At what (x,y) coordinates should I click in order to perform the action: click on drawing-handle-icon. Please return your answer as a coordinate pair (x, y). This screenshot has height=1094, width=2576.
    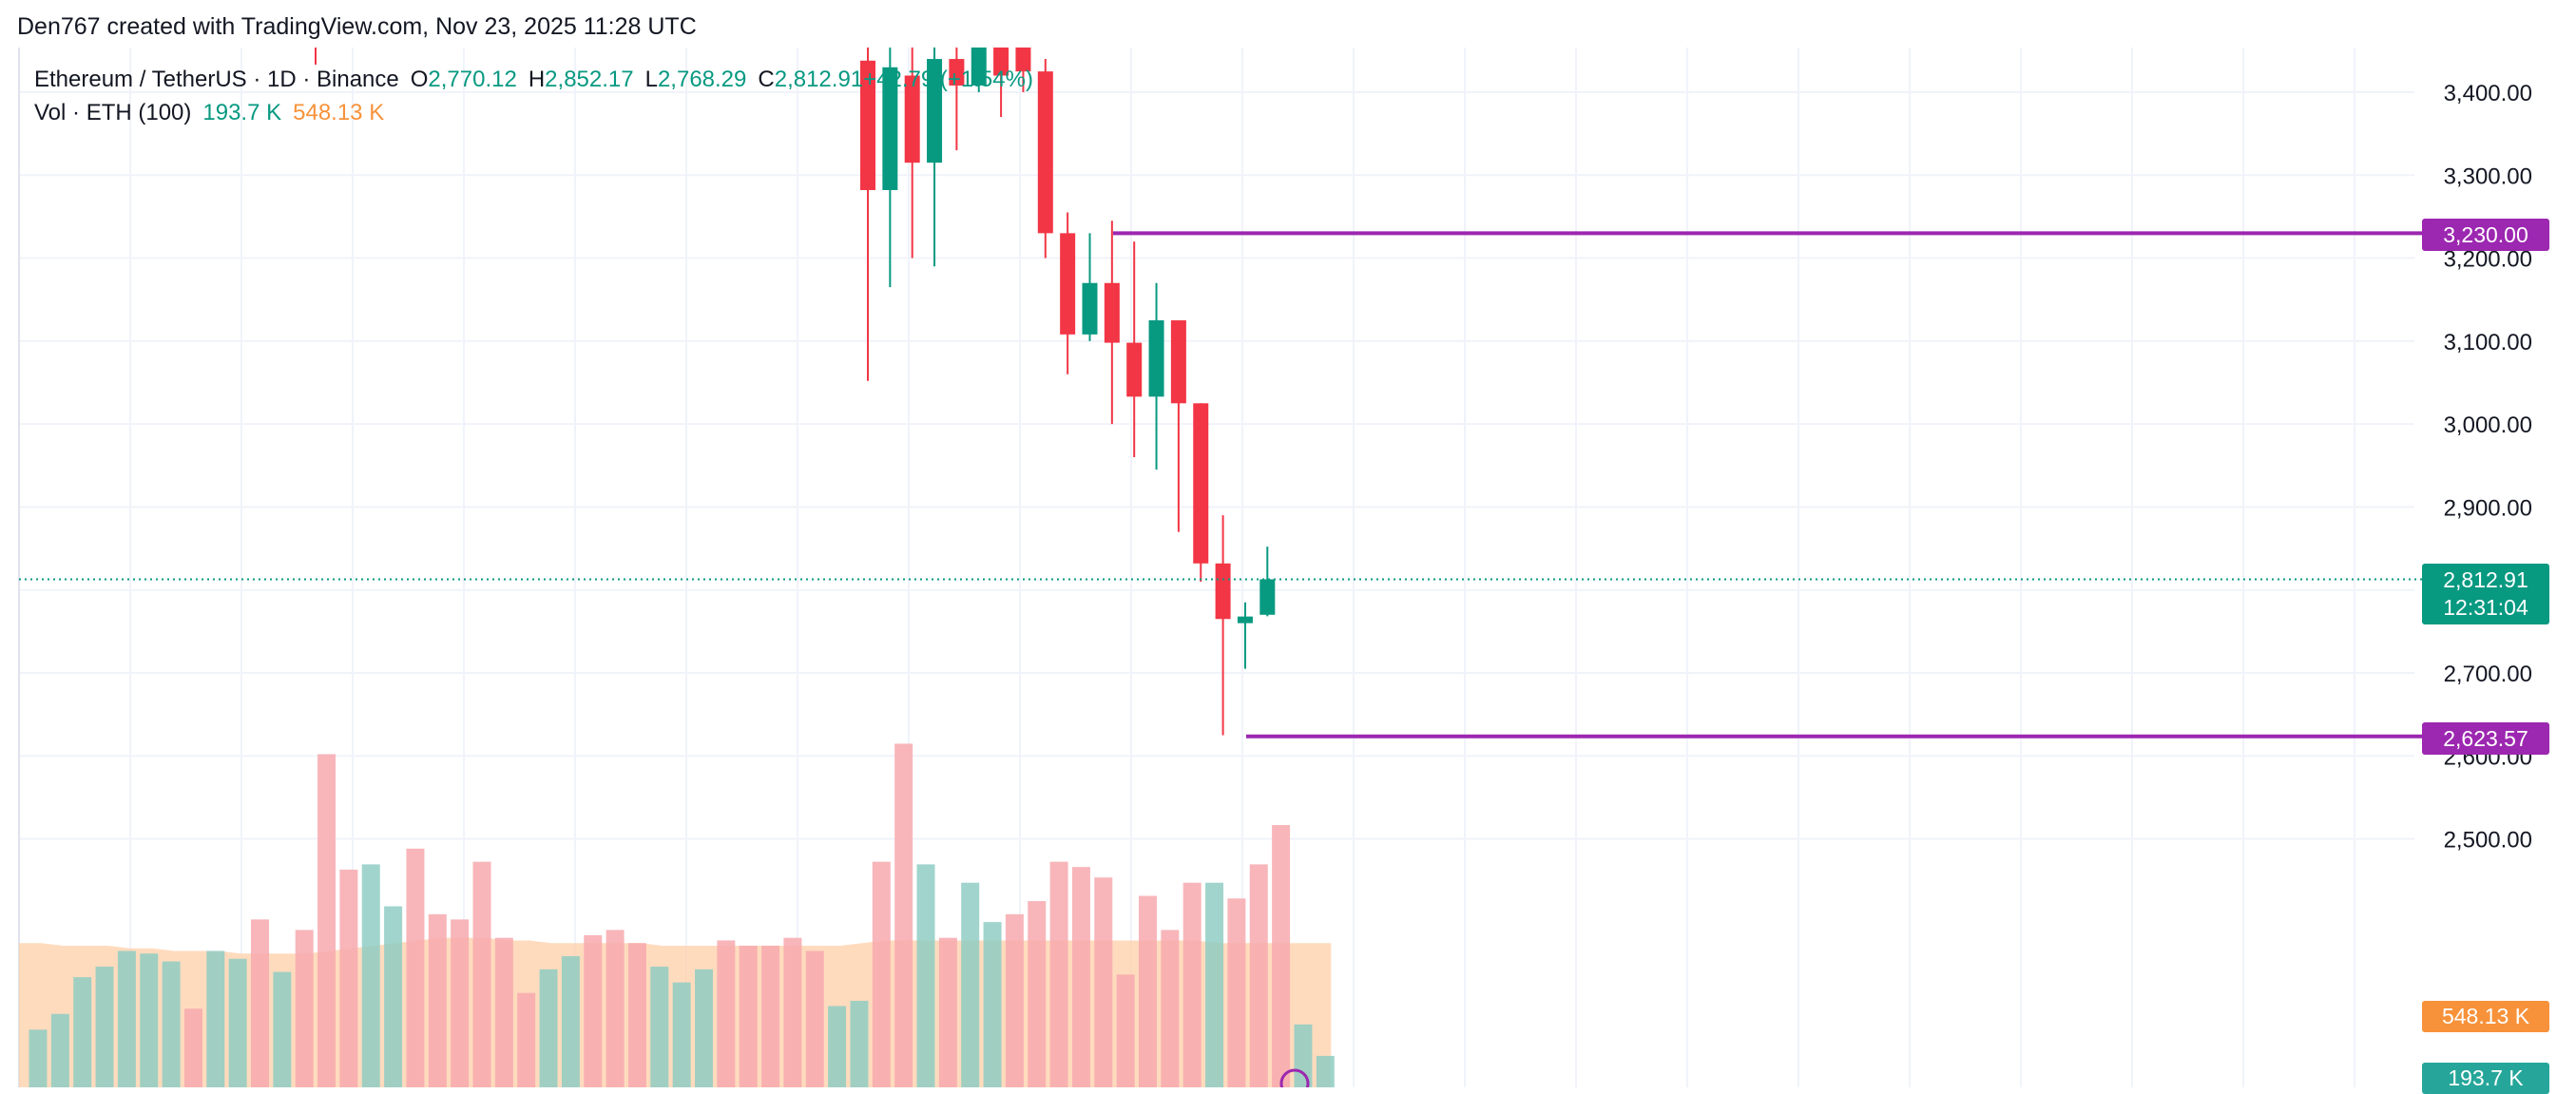
    Looking at the image, I should click on (1294, 1077).